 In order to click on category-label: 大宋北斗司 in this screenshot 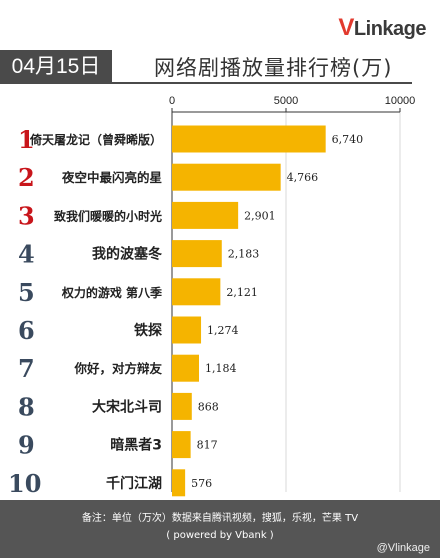, I will do `click(127, 406)`.